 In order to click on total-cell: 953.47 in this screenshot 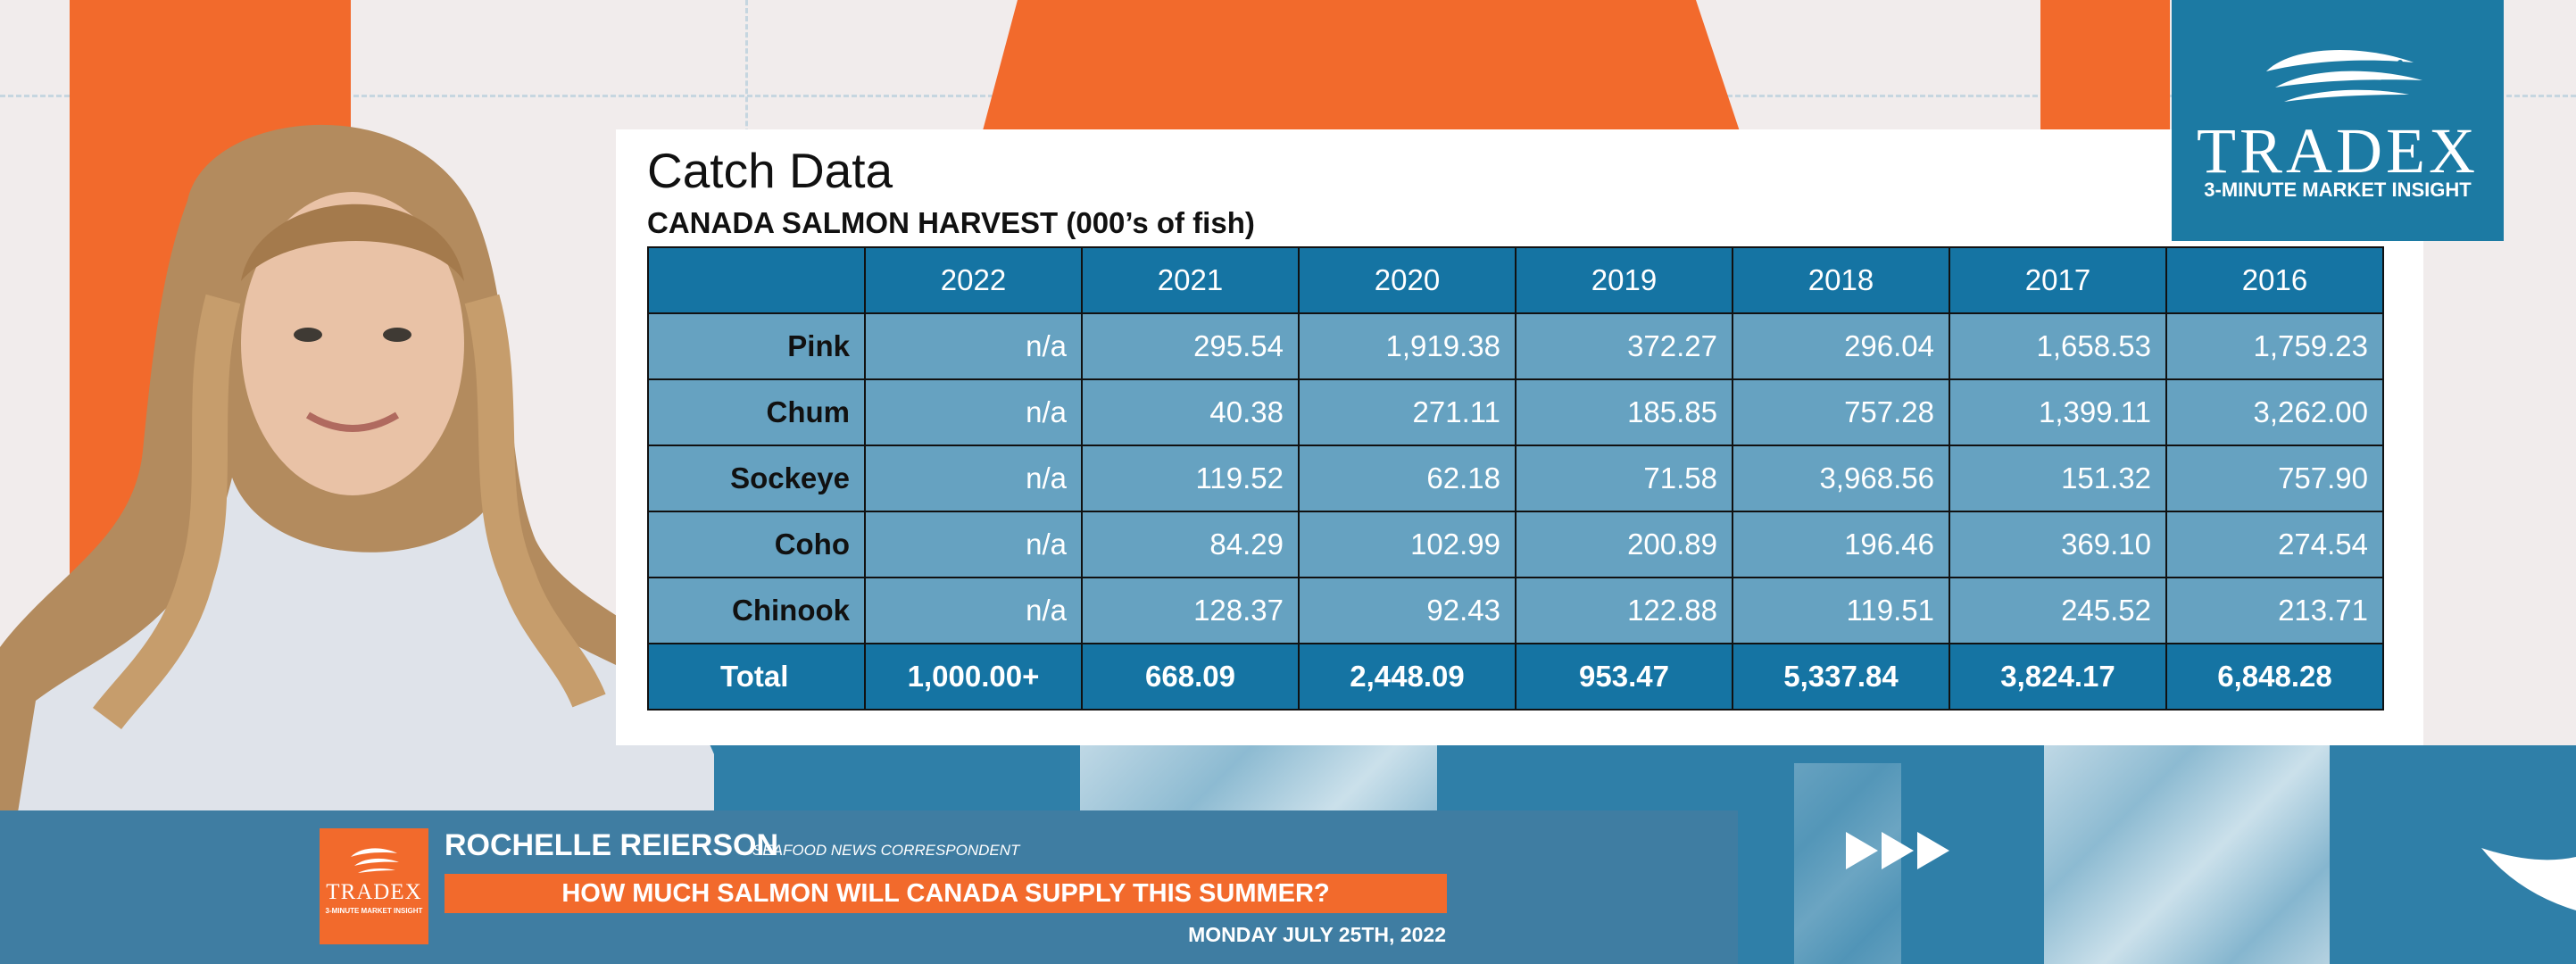, I will do `click(1624, 677)`.